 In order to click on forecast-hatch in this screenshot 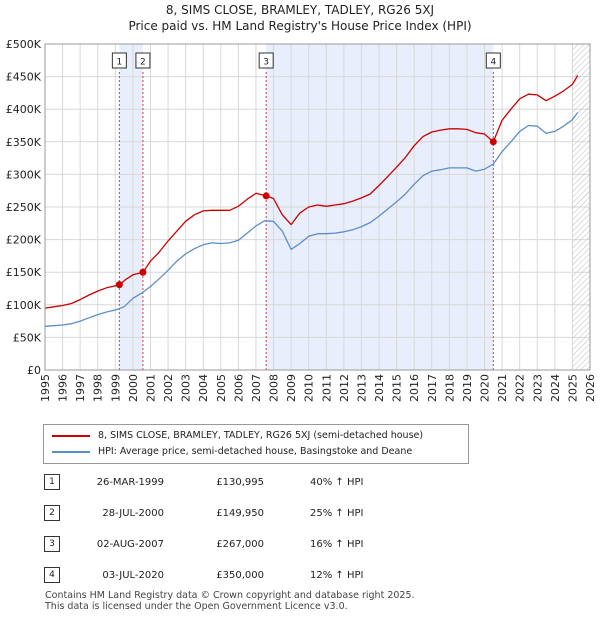, I will do `click(581, 207)`.